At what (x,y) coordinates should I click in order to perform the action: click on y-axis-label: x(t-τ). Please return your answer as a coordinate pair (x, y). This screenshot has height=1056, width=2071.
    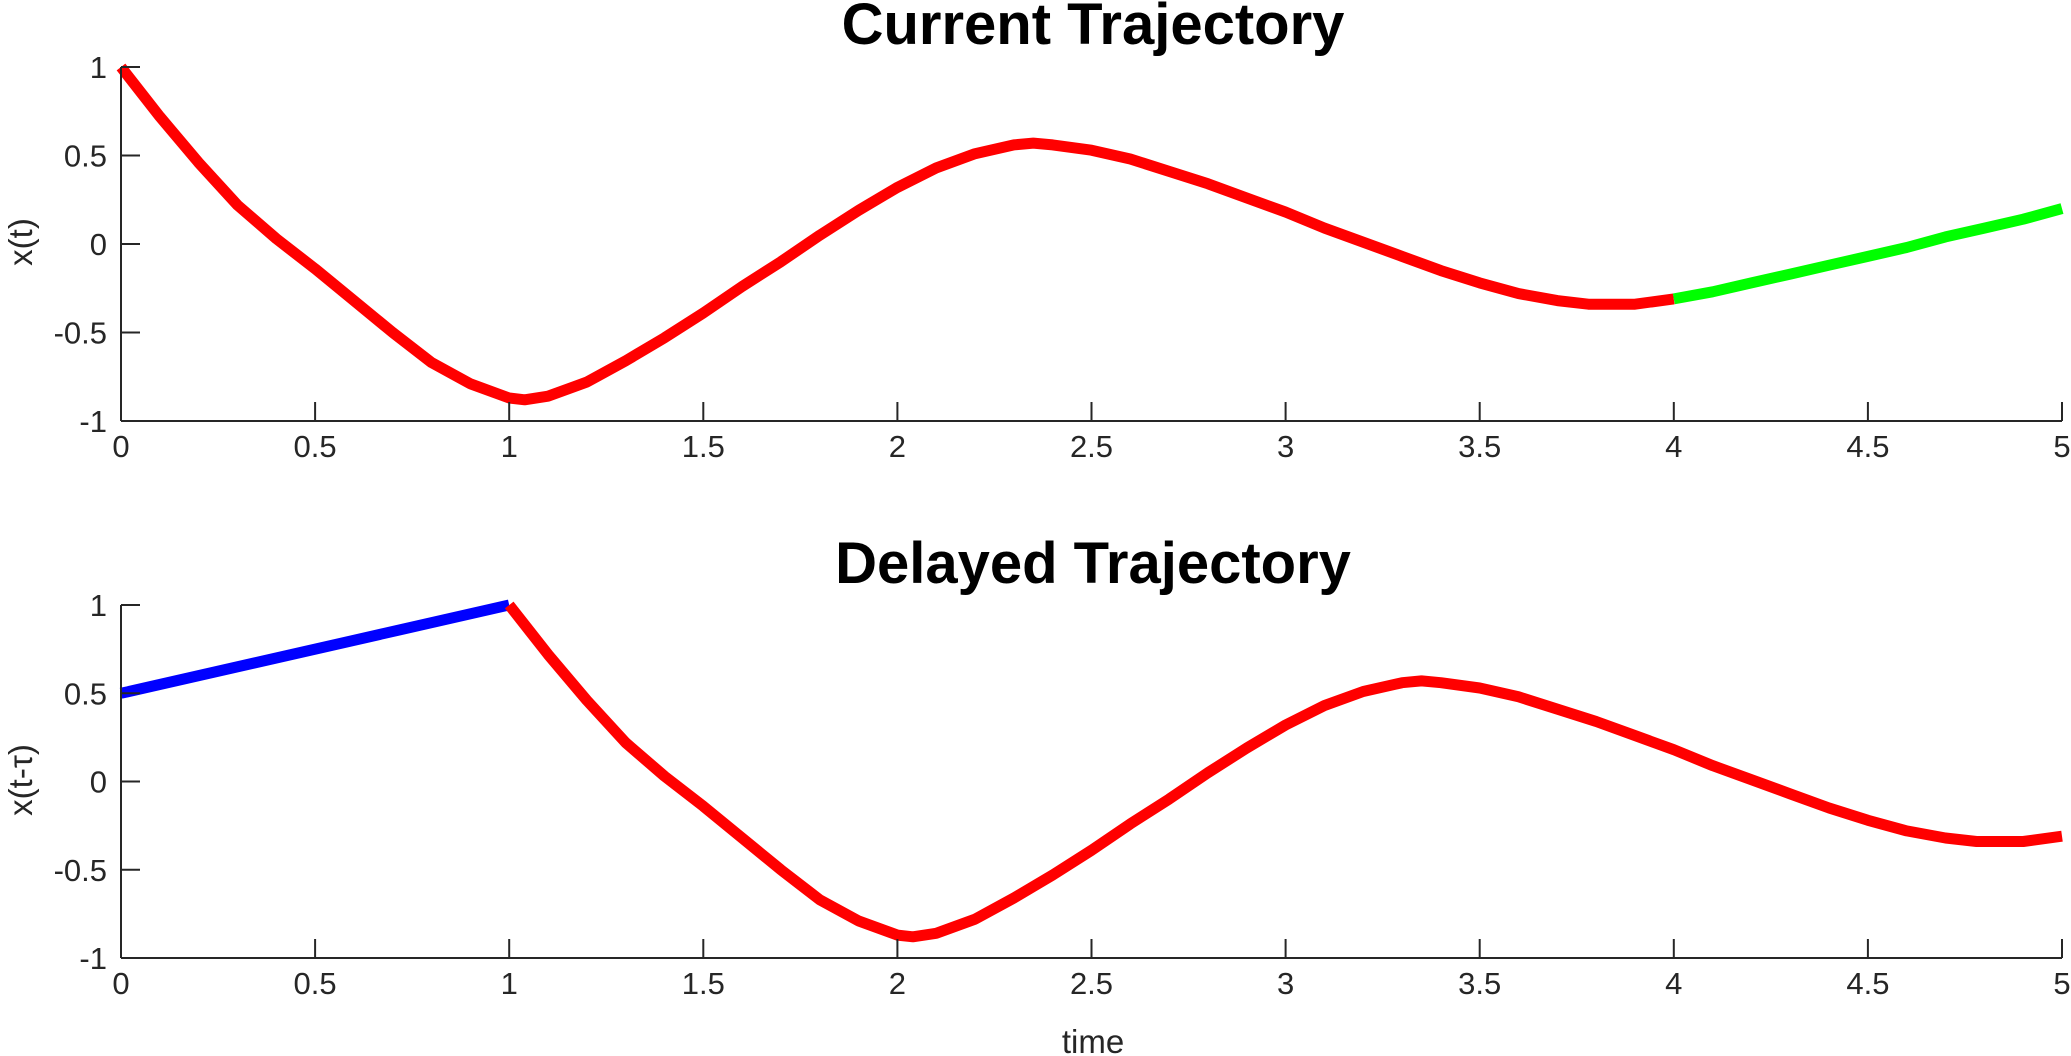
    Looking at the image, I should click on (20, 780).